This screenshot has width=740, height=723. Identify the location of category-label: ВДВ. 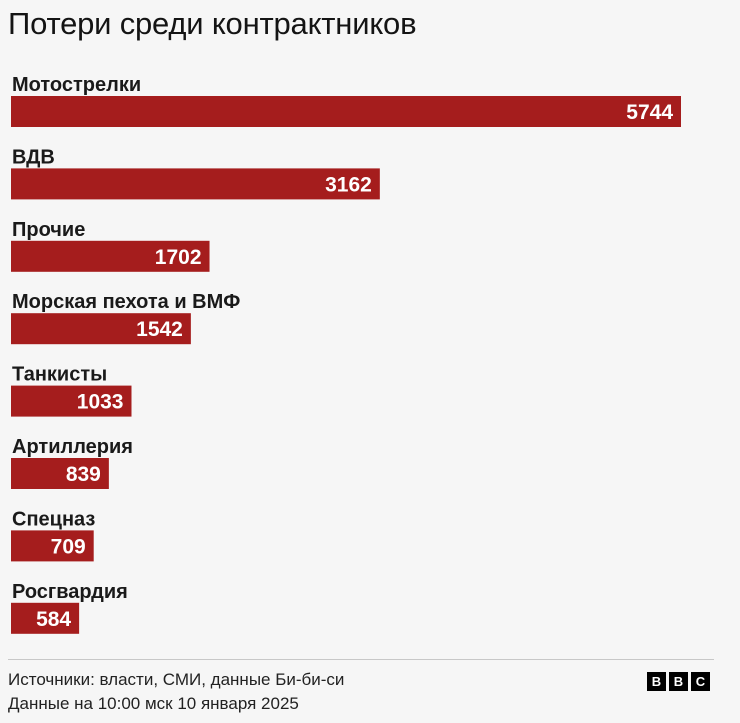
(33, 157).